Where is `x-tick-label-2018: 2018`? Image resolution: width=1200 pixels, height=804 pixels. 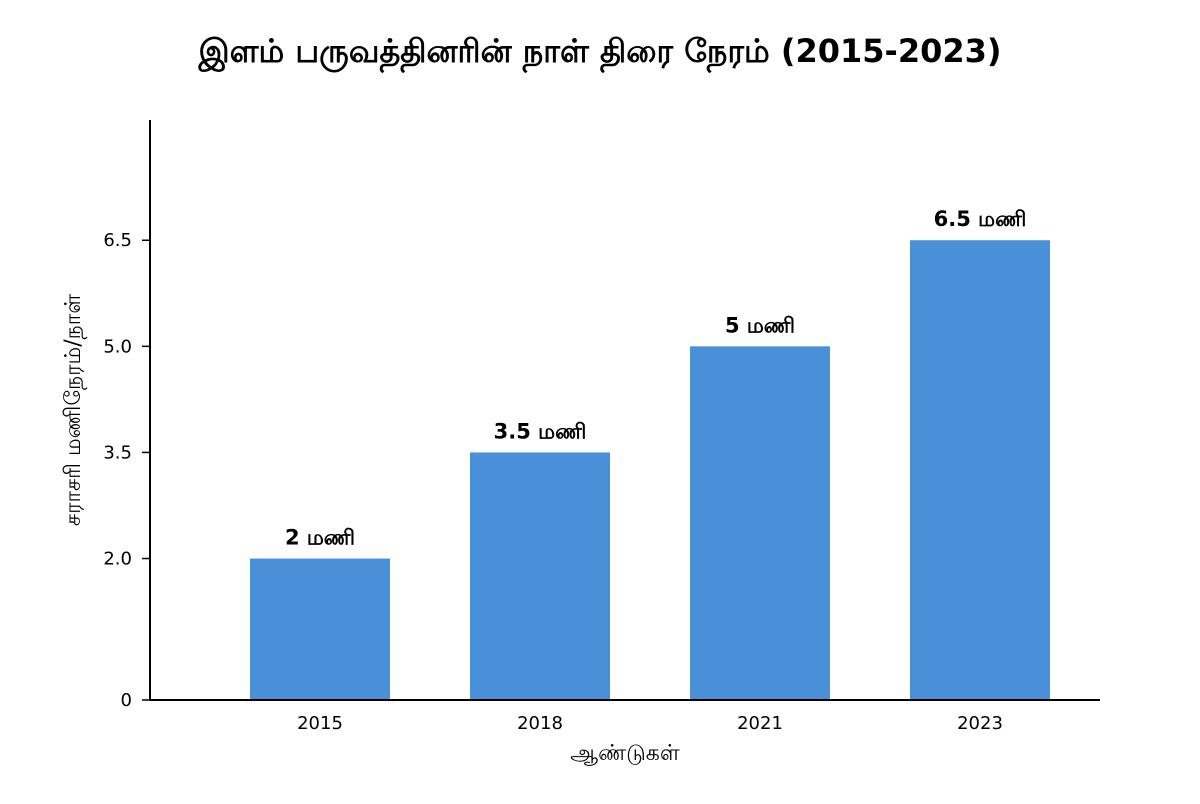 x-tick-label-2018: 2018 is located at coordinates (540, 723).